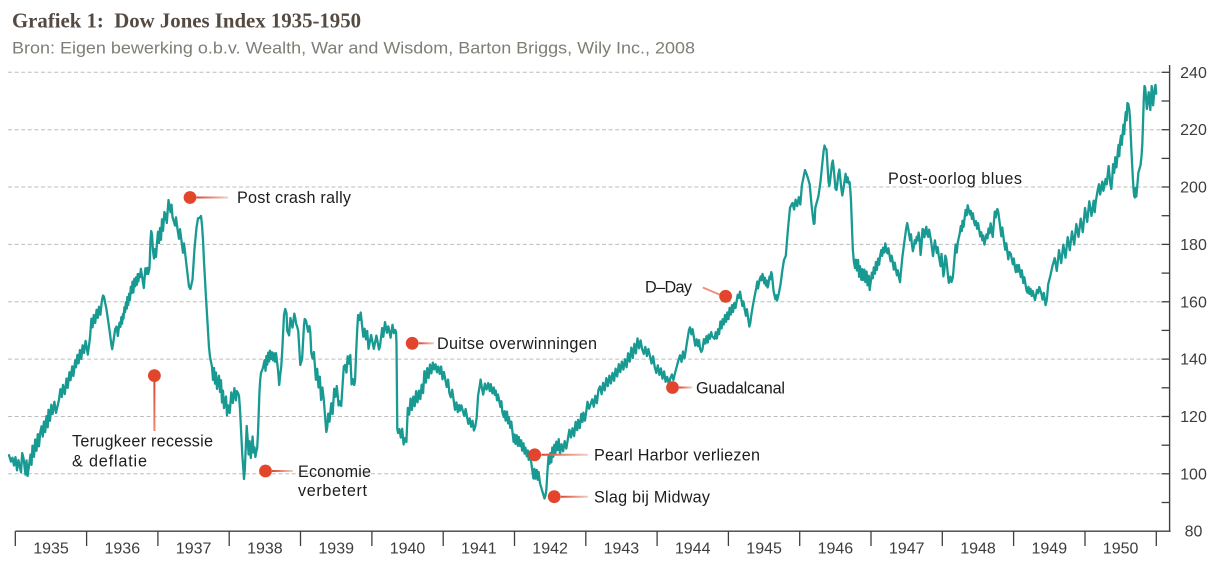 The width and height of the screenshot is (1217, 581). What do you see at coordinates (186, 21) in the screenshot?
I see `svg-text:Grafiek 1: Dow Jones Index 19: Grafiek 1: Dow Jones Index 1935-1950` at bounding box center [186, 21].